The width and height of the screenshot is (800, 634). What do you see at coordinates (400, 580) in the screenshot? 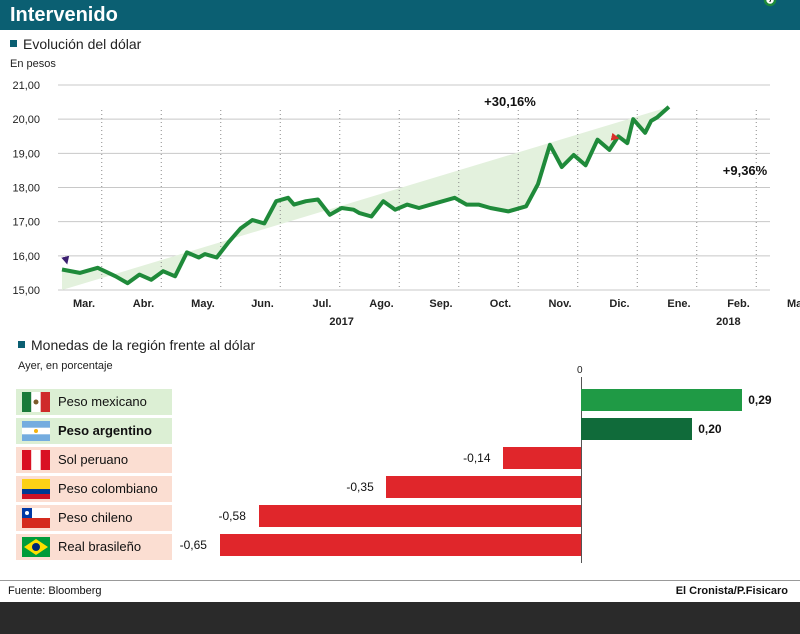
I see `footer-divider` at bounding box center [400, 580].